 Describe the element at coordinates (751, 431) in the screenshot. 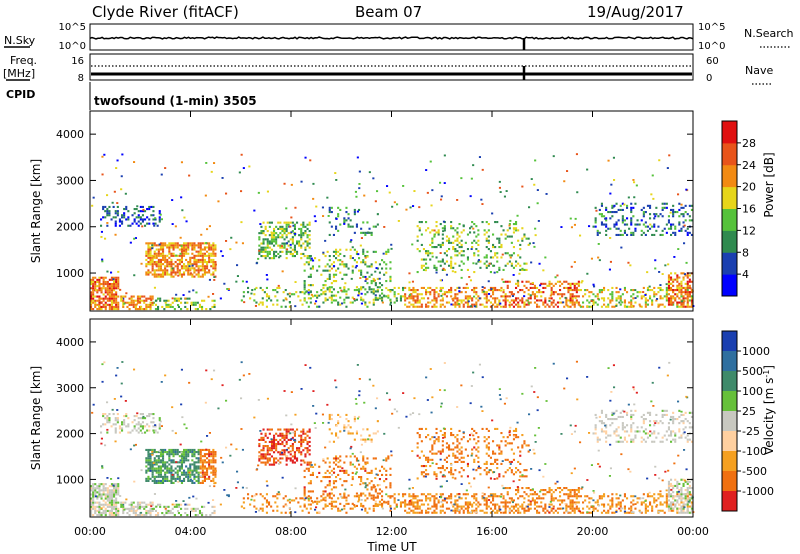

I see `colorbar-tick: -25` at that location.